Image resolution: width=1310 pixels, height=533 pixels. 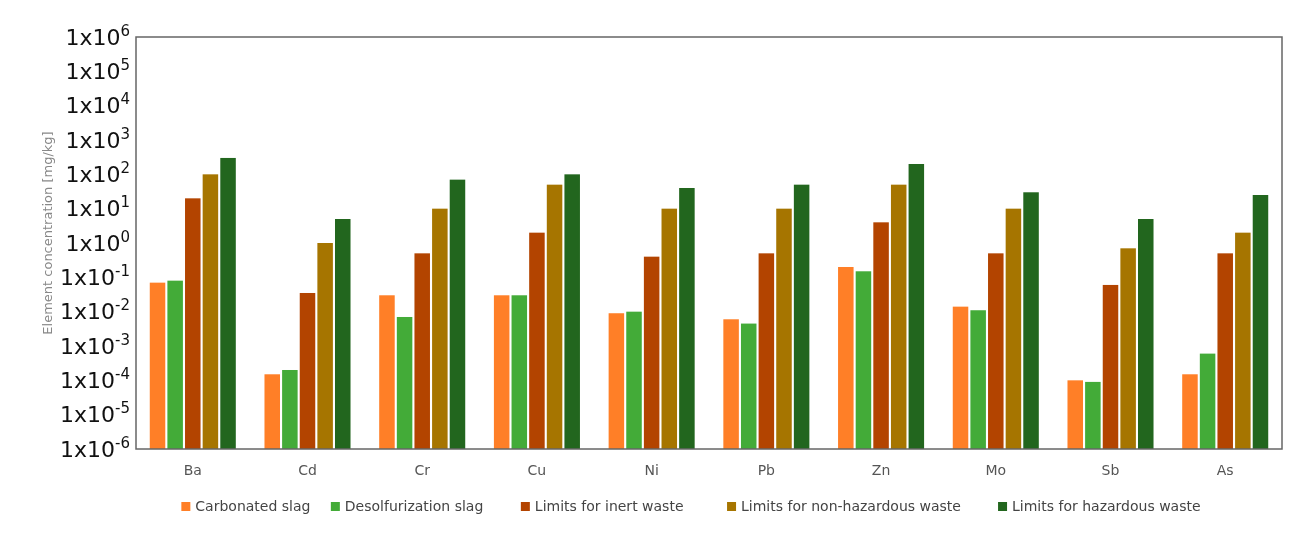 I want to click on y-axis-title: Element concentration [mg/kg], so click(x=47, y=233).